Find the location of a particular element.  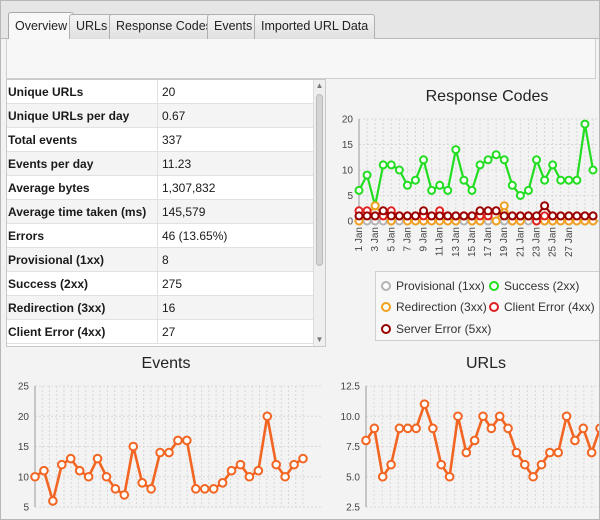

y-tick-label: 7.5 is located at coordinates (353, 447).